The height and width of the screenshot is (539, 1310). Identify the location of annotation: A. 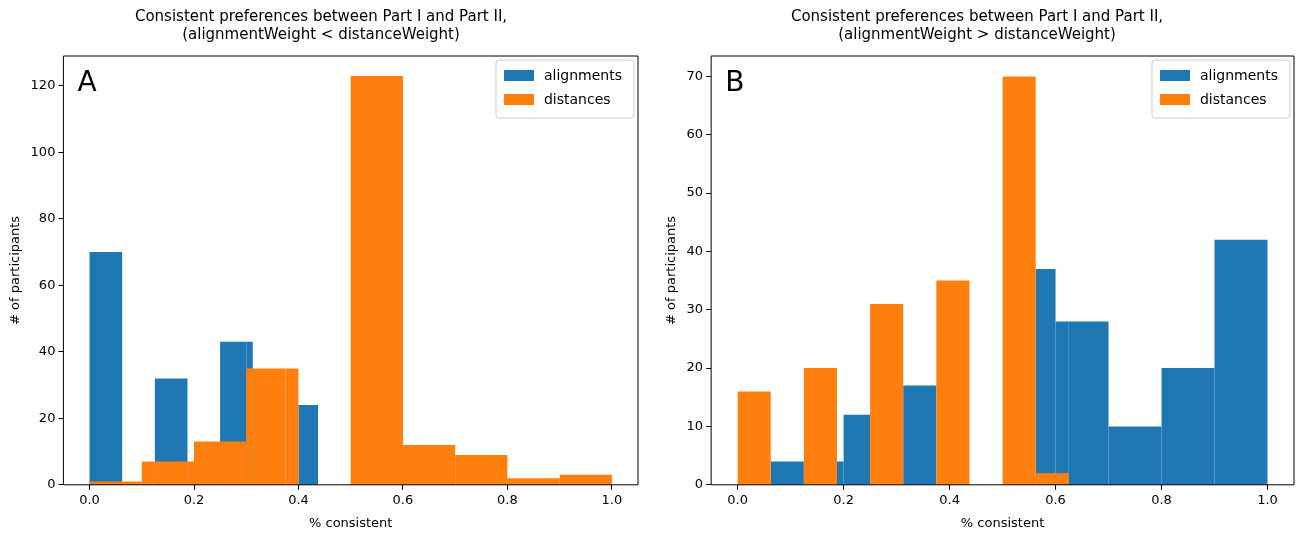
(87, 82).